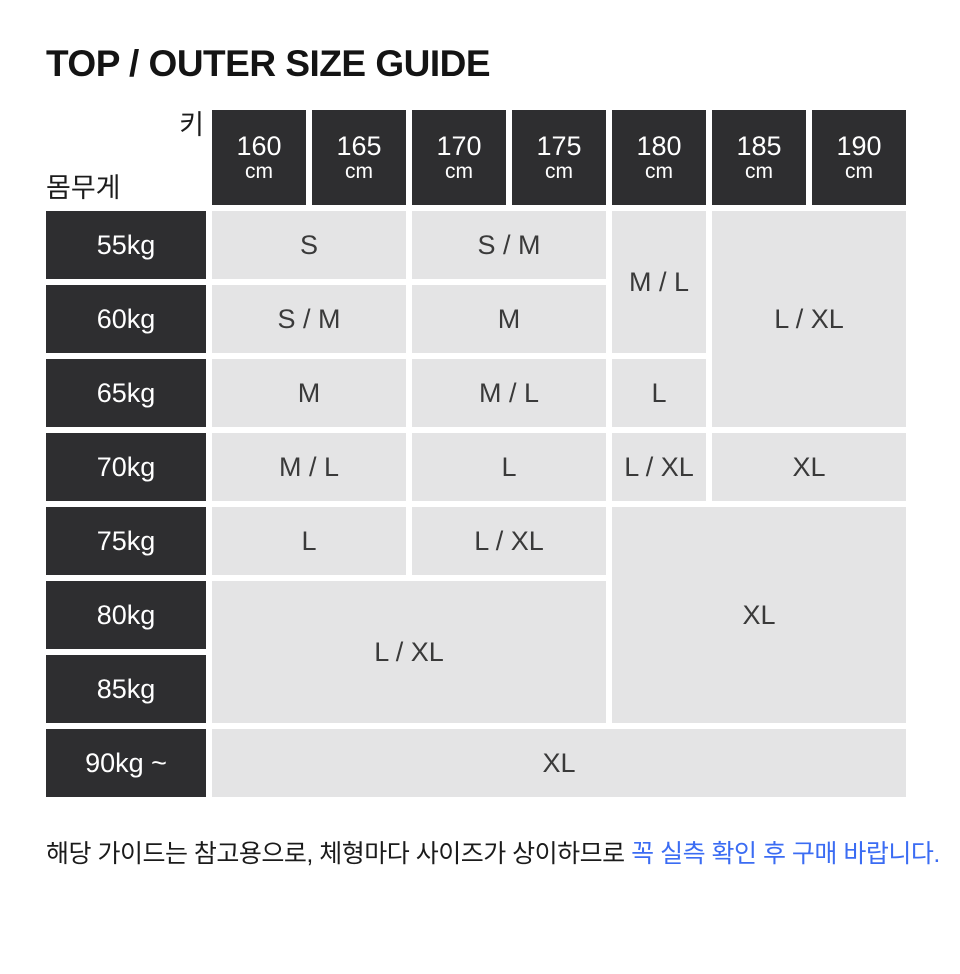 Image resolution: width=960 pixels, height=974 pixels. I want to click on height-value: 165, so click(359, 146).